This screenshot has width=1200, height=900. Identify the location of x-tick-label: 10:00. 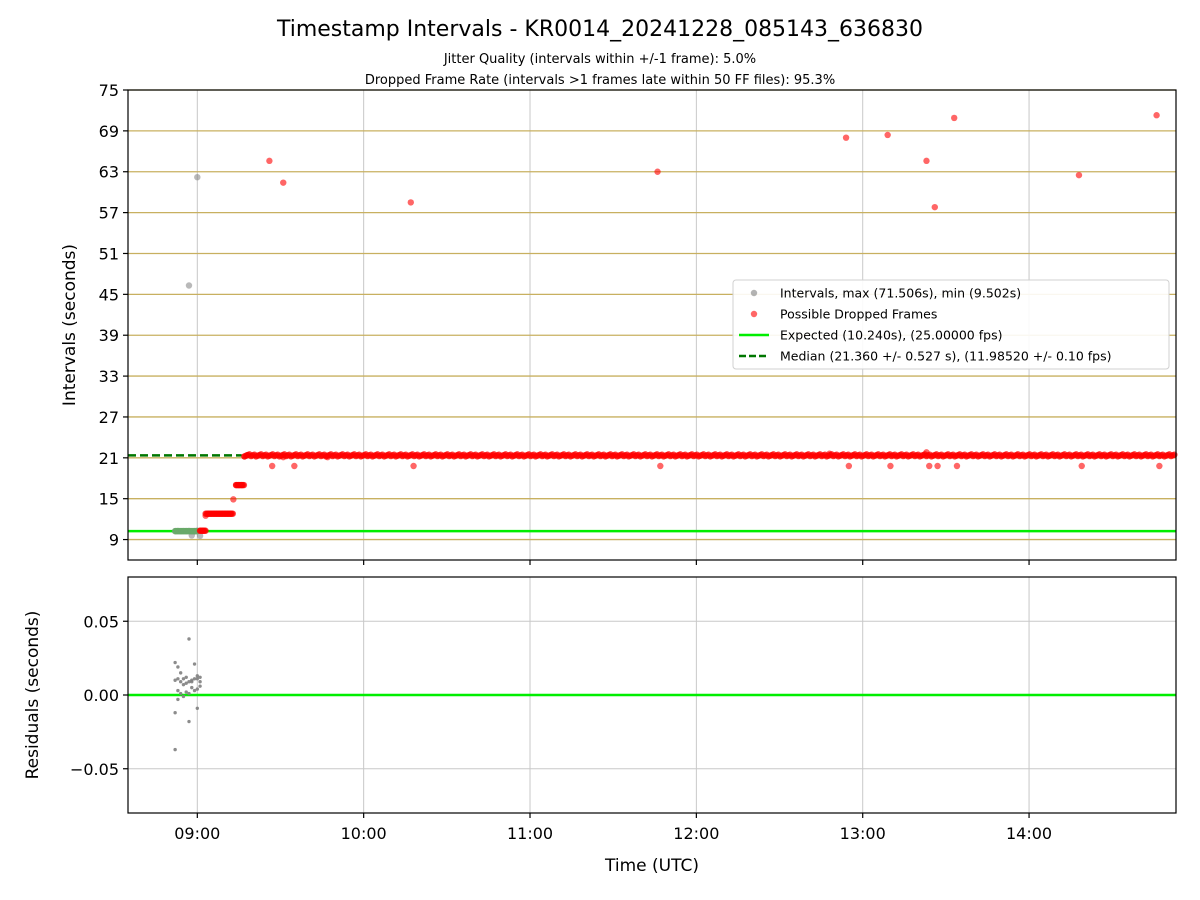
(364, 833).